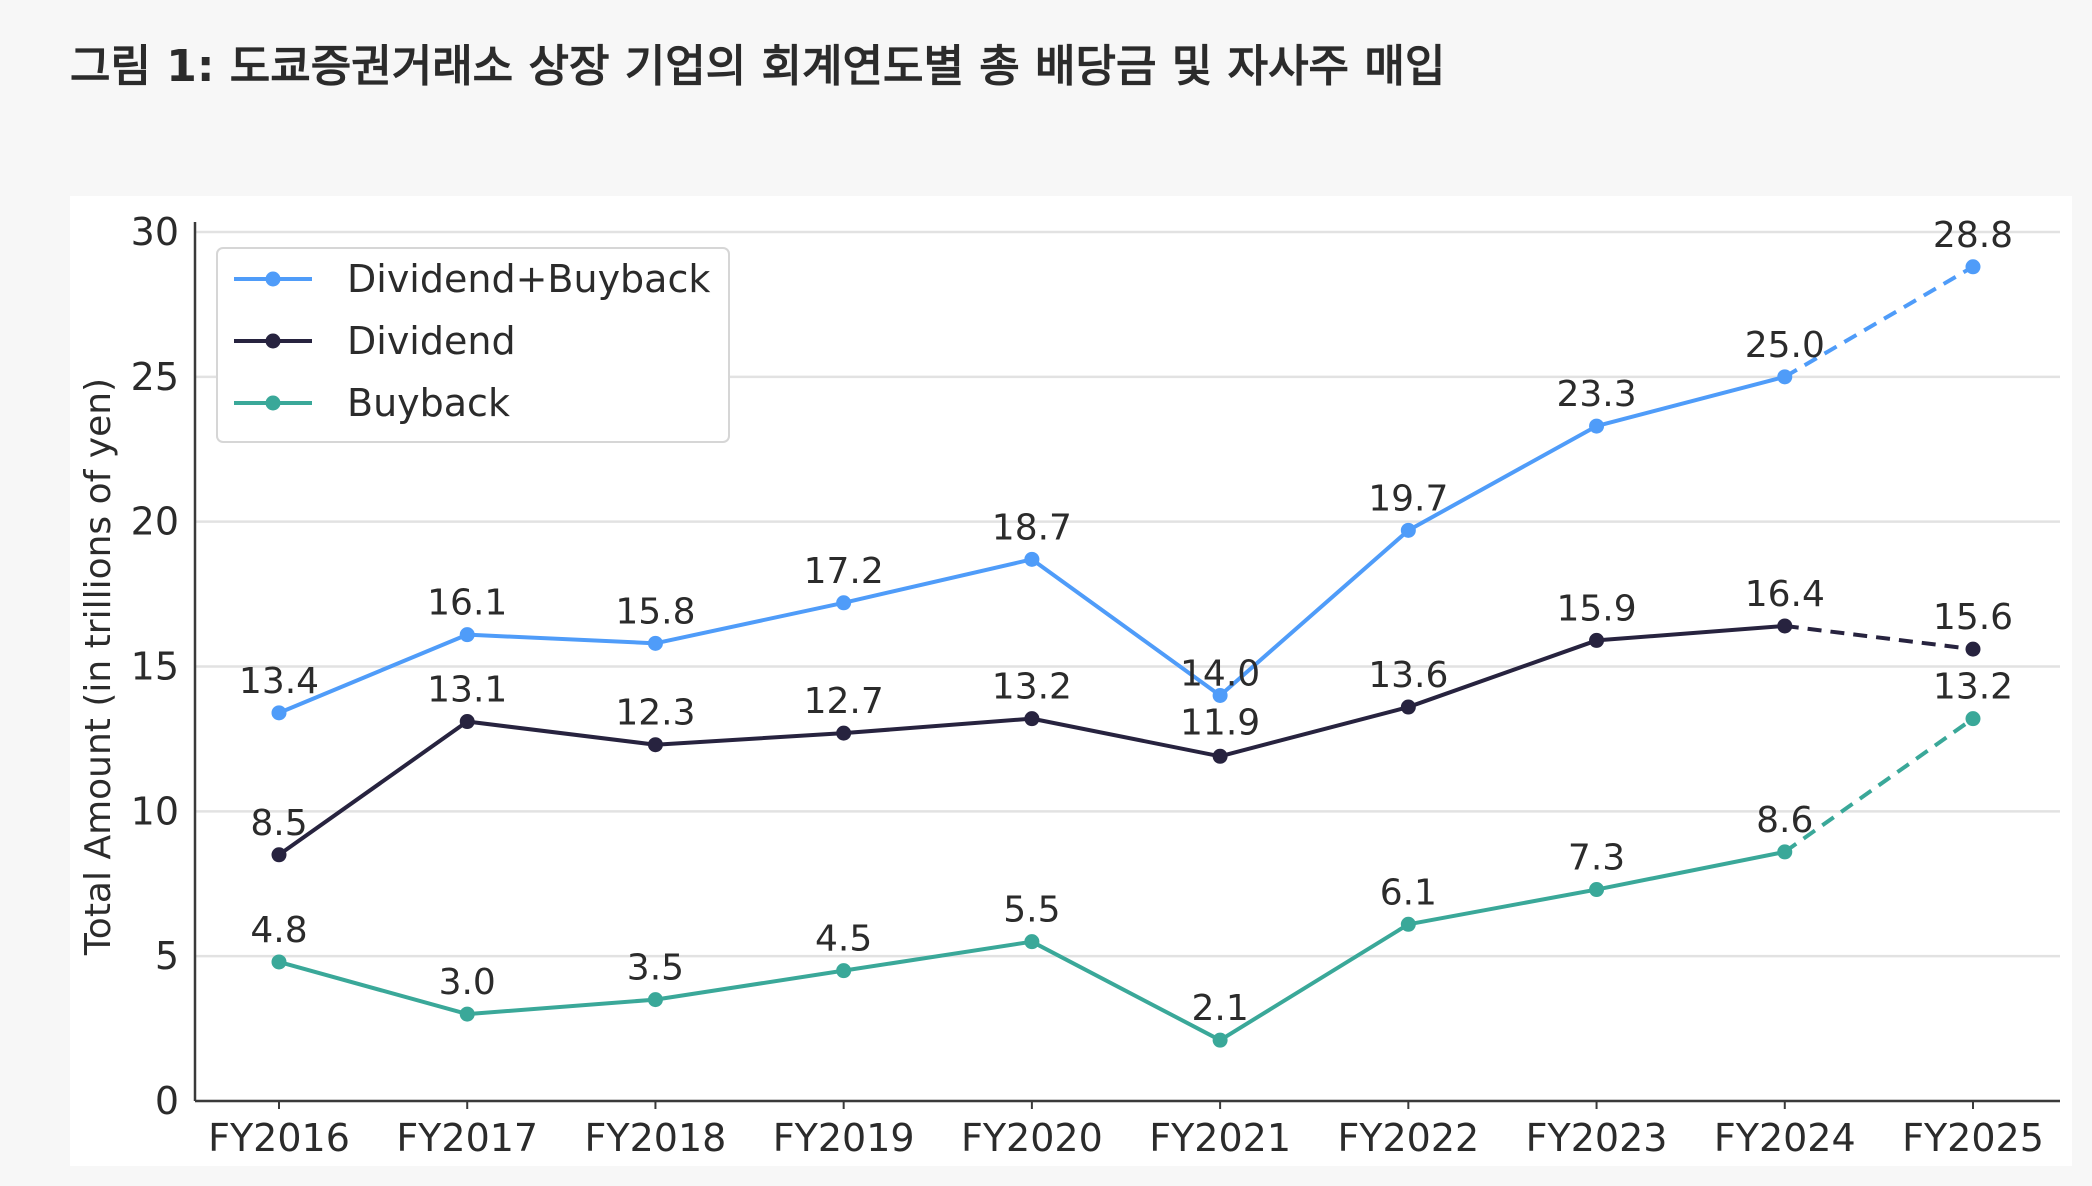  What do you see at coordinates (1220, 1138) in the screenshot?
I see `x-tick-label: FY2021` at bounding box center [1220, 1138].